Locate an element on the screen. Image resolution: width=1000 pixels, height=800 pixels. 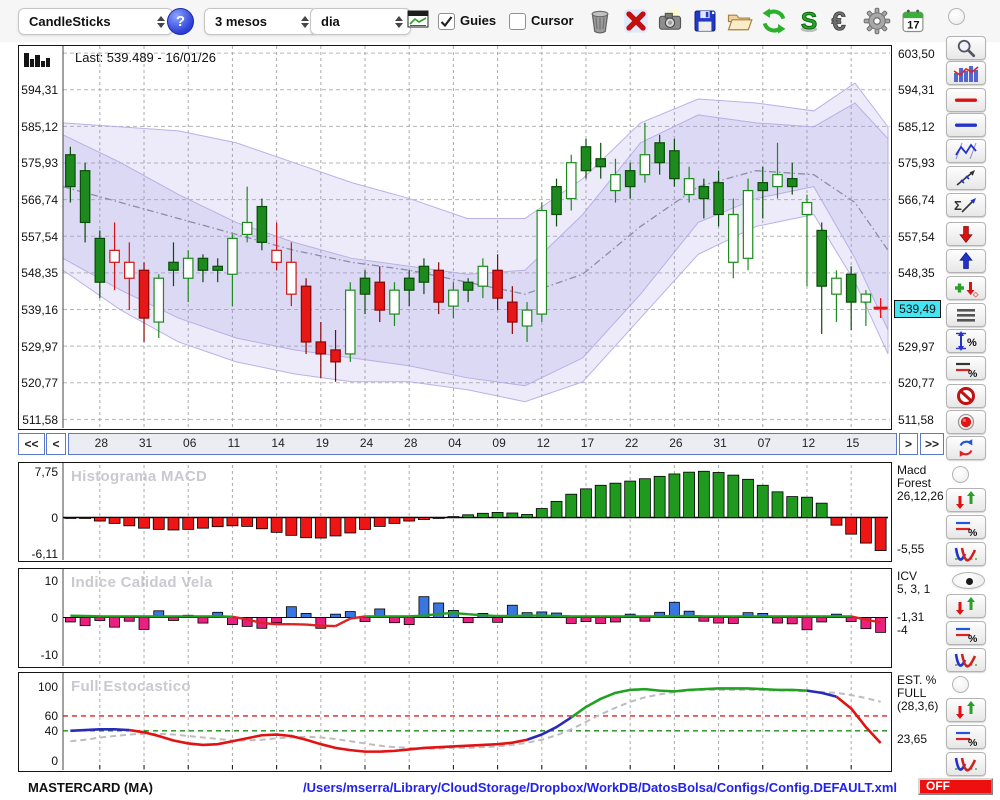
record-button is located at coordinates (966, 422).